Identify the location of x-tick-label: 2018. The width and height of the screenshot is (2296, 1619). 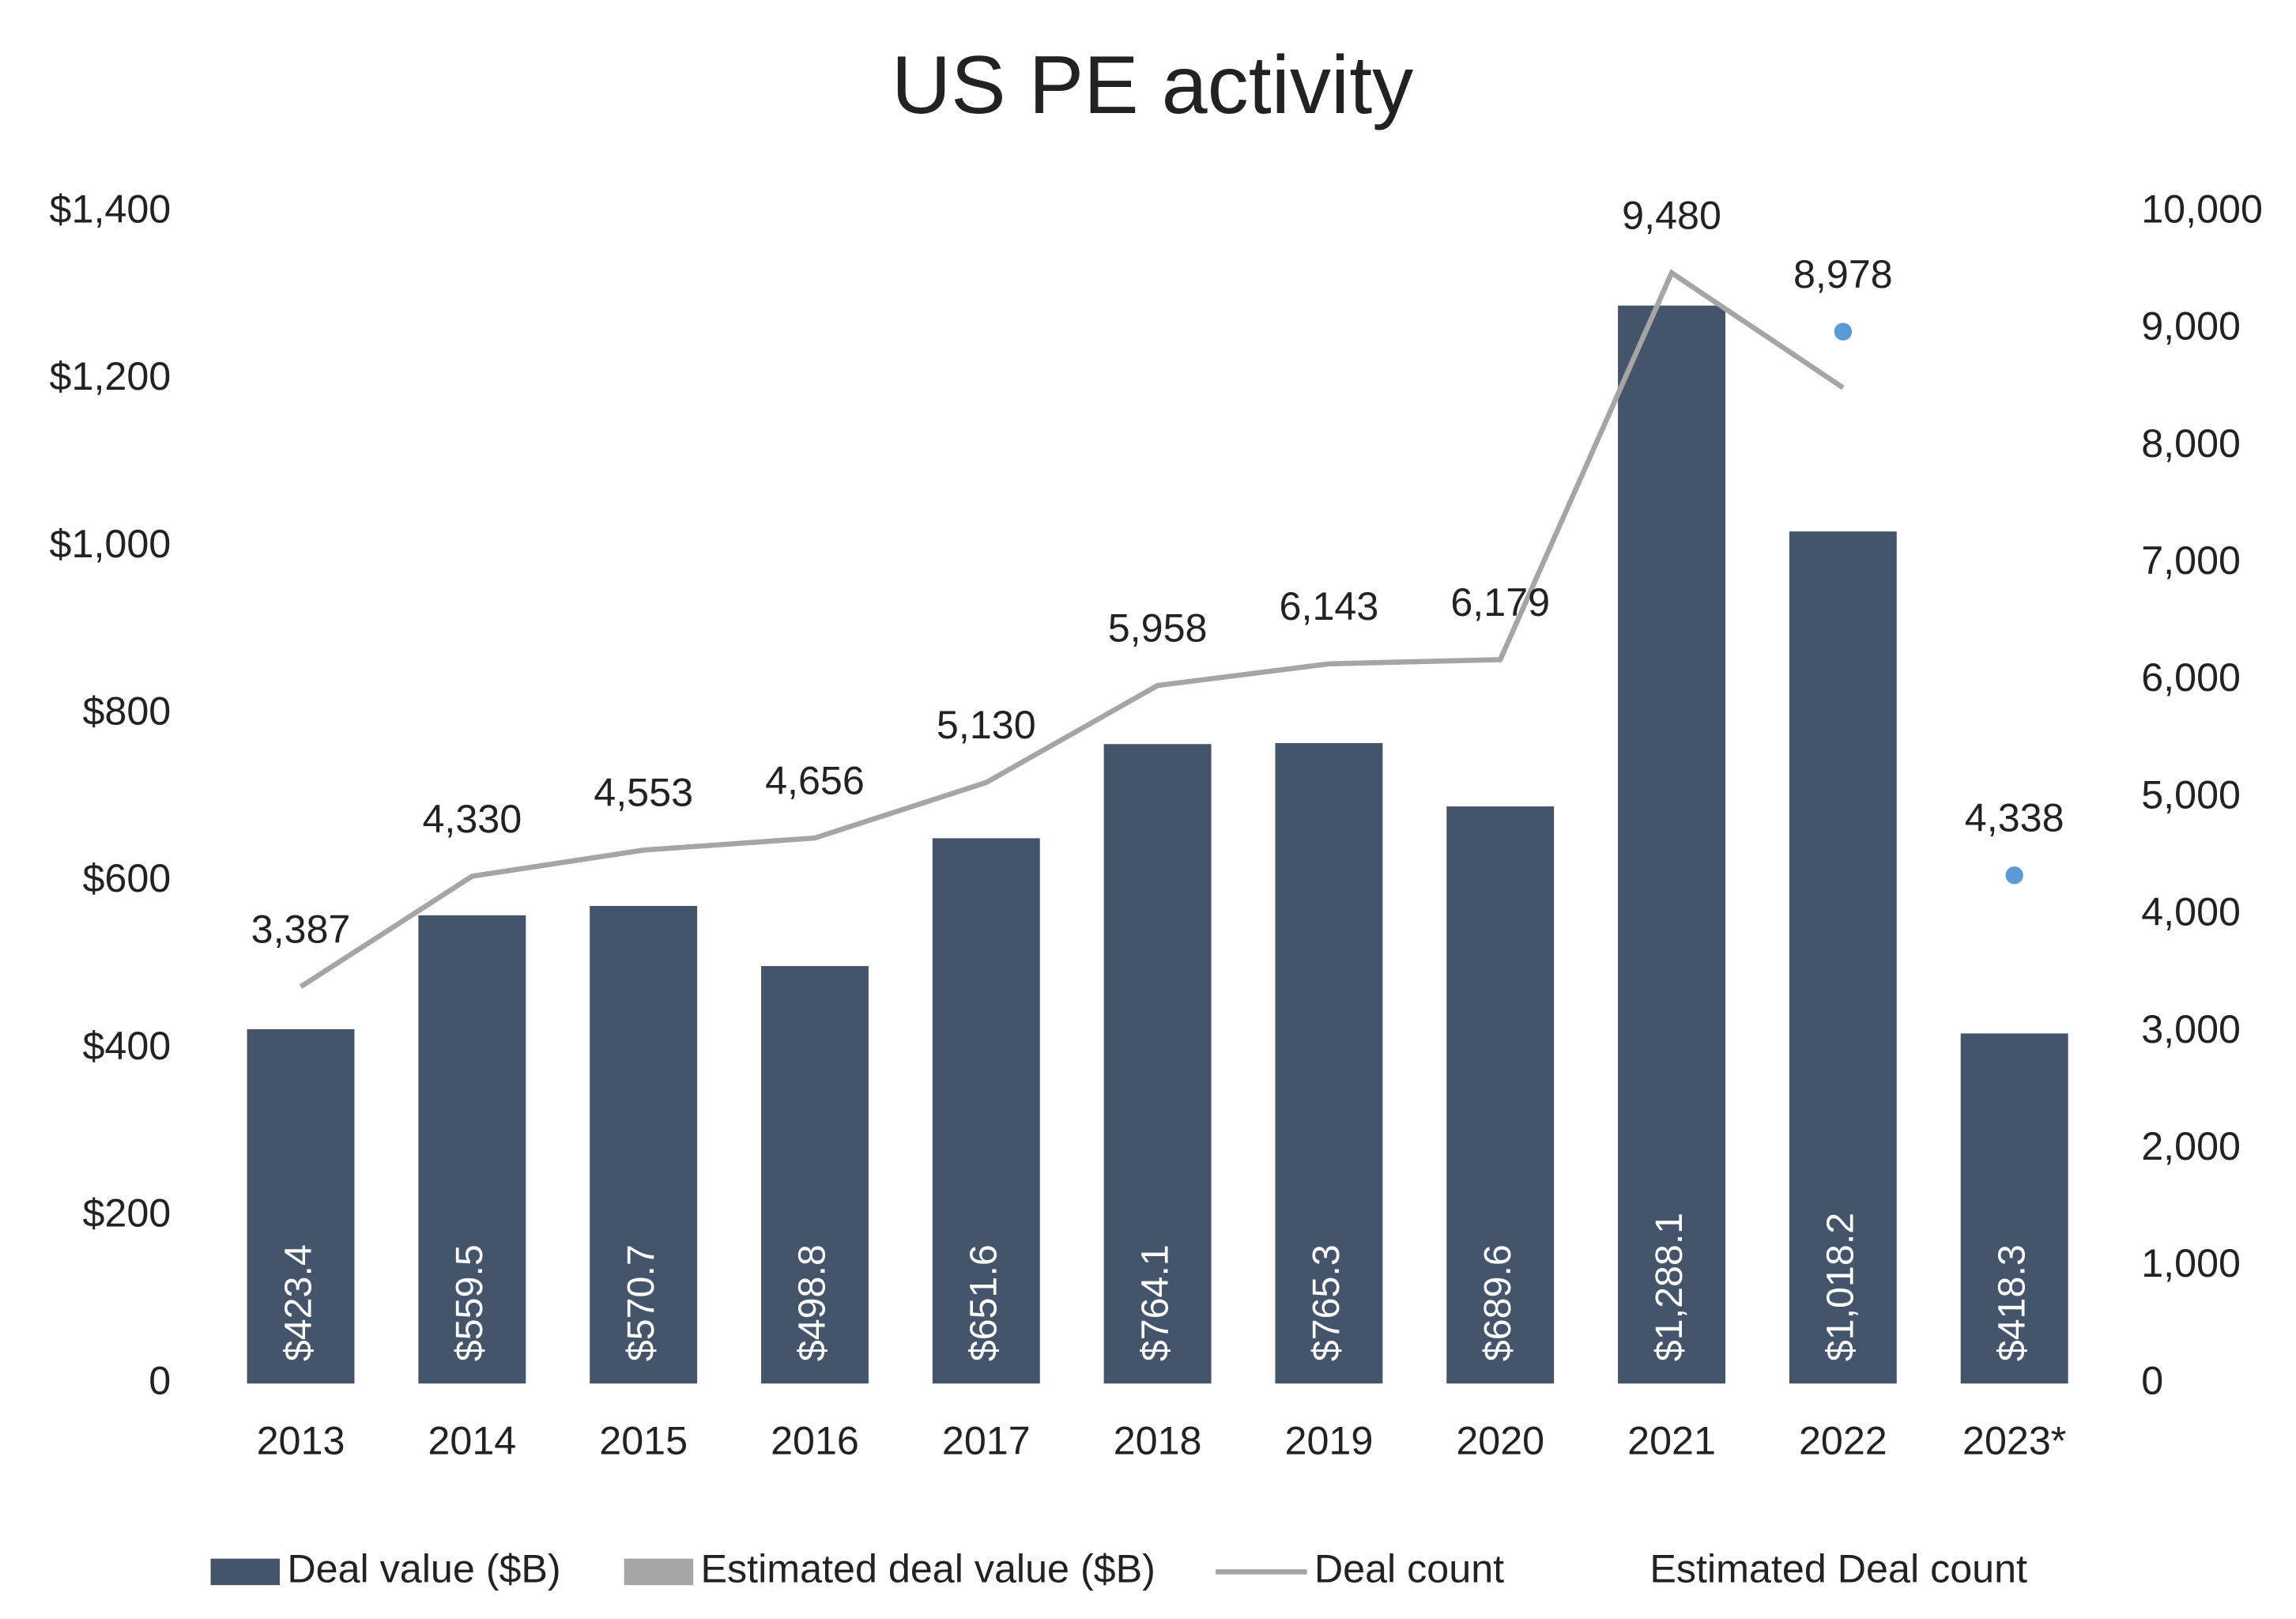
(1158, 1441).